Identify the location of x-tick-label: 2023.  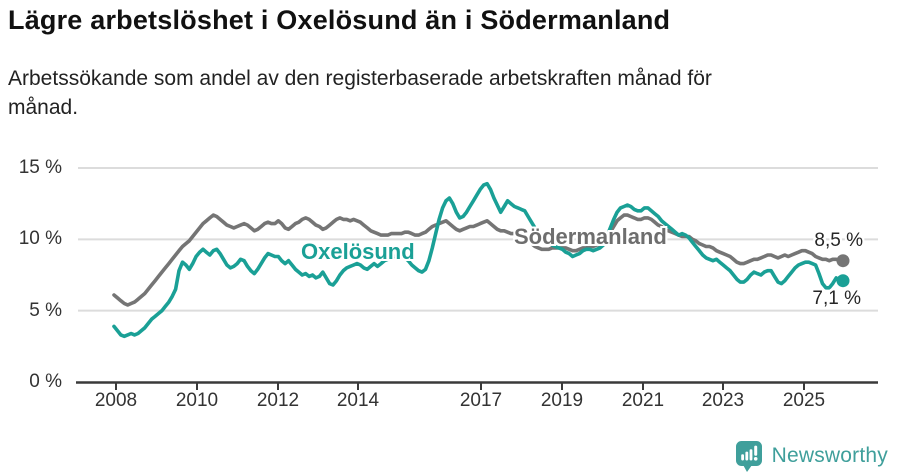
(723, 400).